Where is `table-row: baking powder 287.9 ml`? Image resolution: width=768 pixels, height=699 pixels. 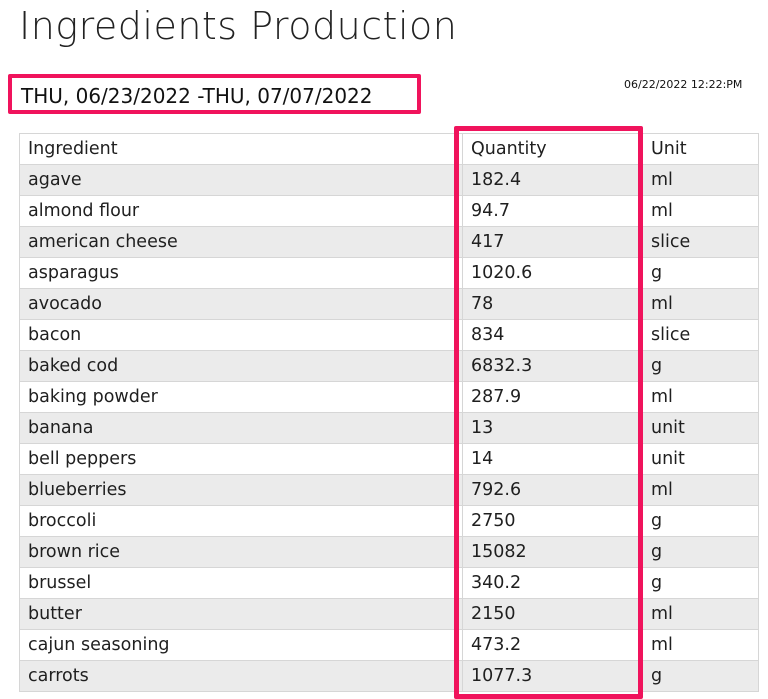 table-row: baking powder 287.9 ml is located at coordinates (389, 397).